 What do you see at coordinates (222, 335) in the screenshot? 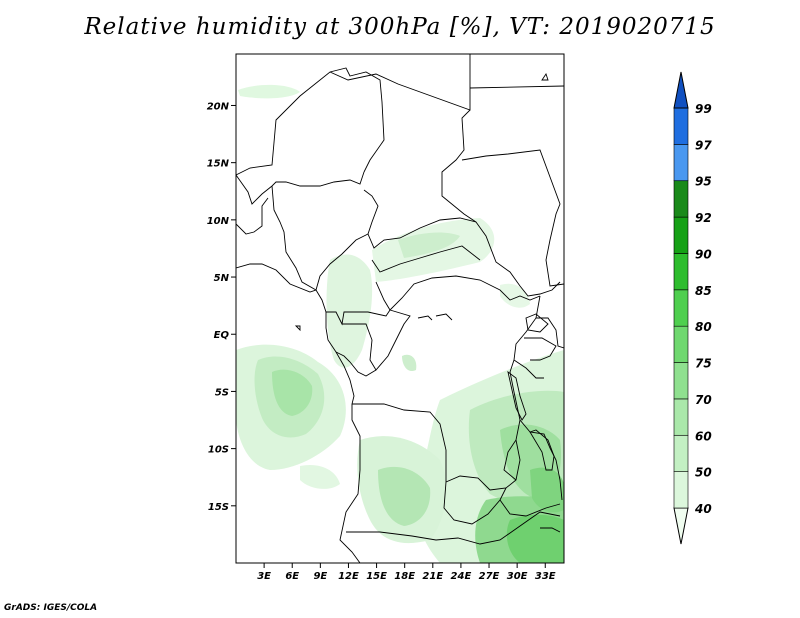
I see `lat-tick-label: EQ` at bounding box center [222, 335].